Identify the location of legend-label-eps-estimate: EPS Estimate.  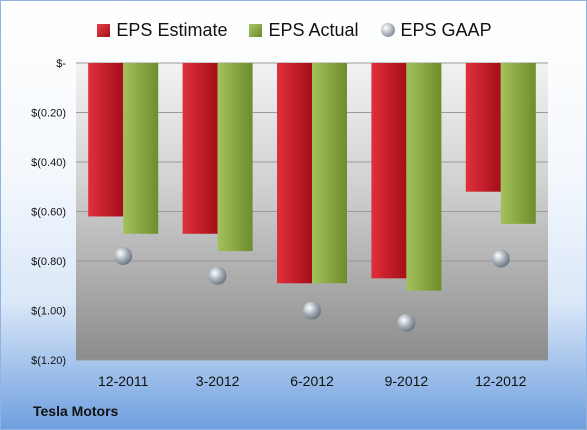
(172, 29).